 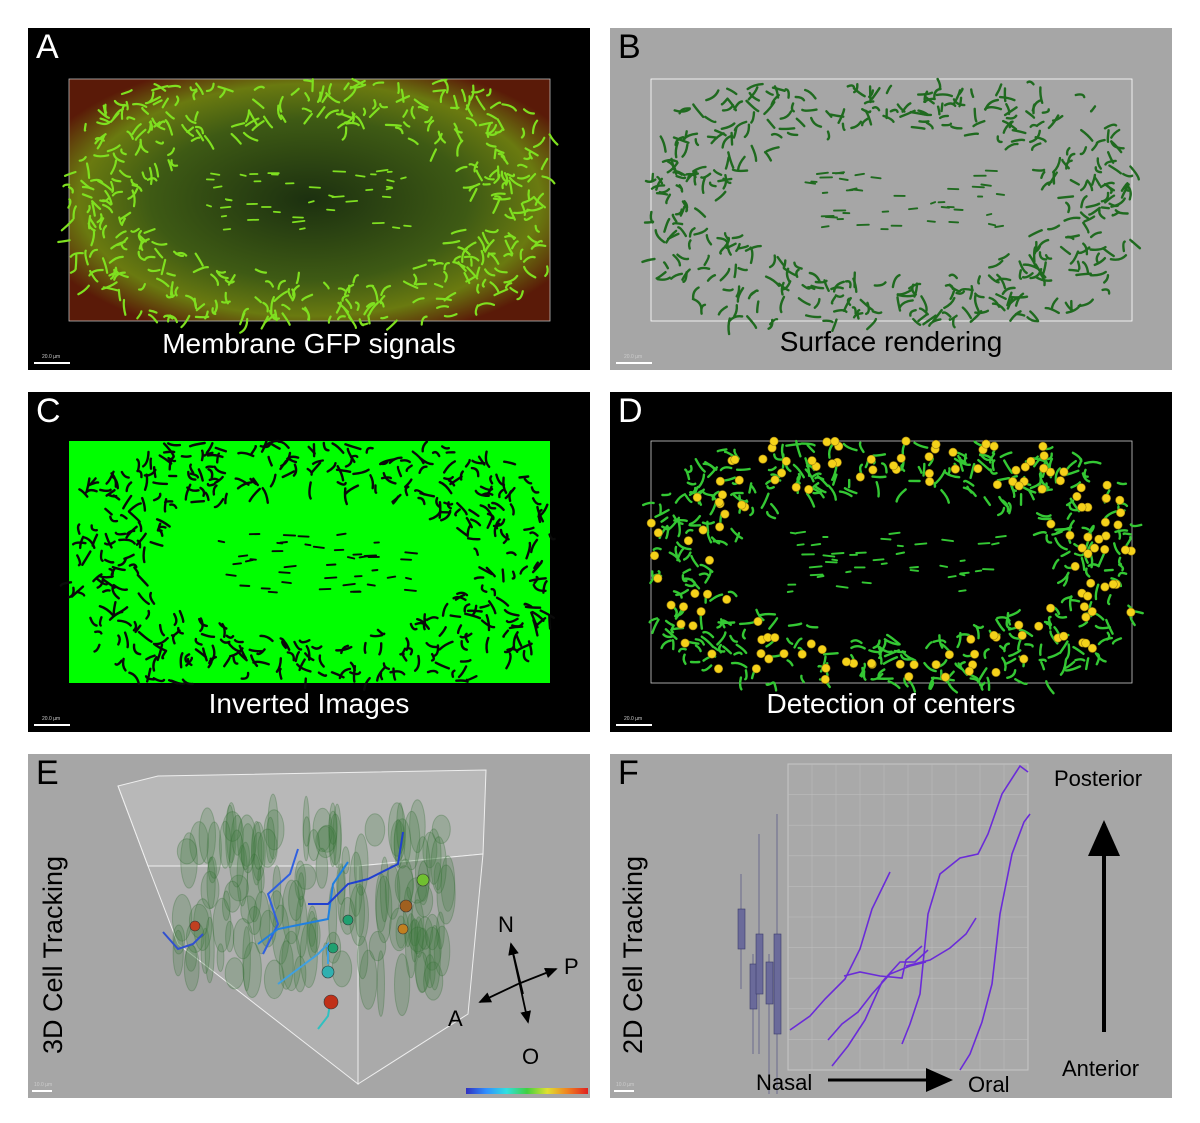 I want to click on panel-caption: Membrane GFP signals, so click(x=309, y=343).